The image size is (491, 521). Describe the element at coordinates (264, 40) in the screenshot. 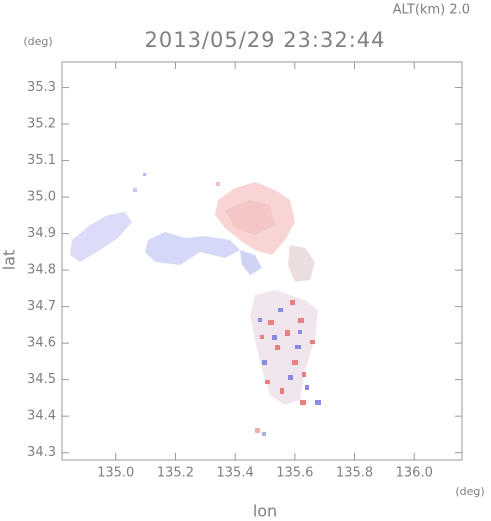

I see `chart-title: 2013/05/29 23:32:44` at that location.